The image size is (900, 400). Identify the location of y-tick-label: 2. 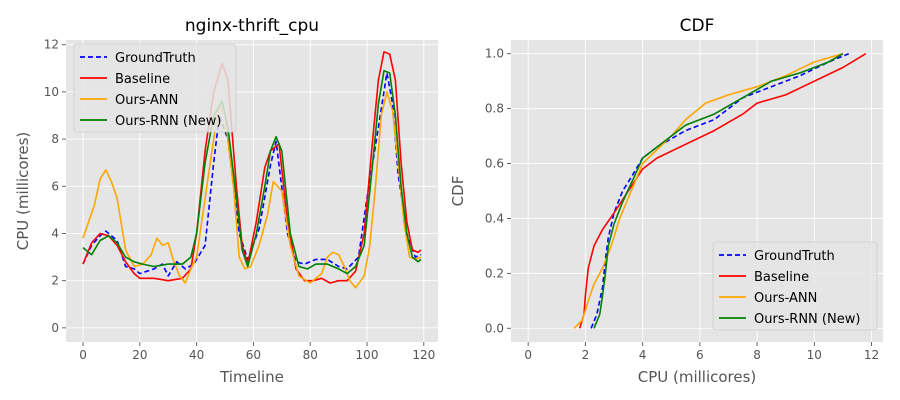
(55, 281).